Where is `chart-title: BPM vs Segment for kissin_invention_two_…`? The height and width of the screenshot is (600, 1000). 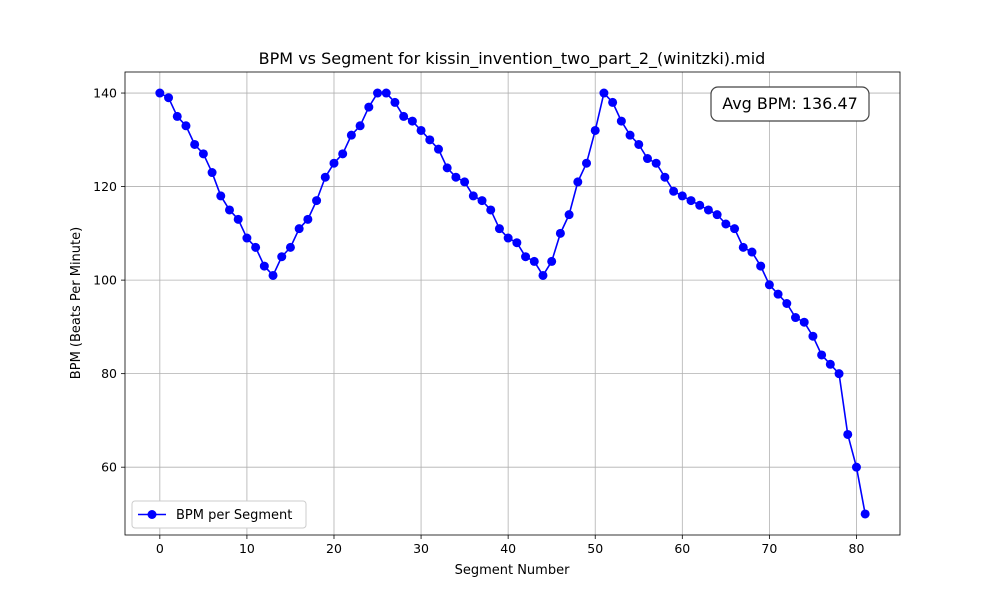
chart-title: BPM vs Segment for kissin_invention_two_… is located at coordinates (512, 59).